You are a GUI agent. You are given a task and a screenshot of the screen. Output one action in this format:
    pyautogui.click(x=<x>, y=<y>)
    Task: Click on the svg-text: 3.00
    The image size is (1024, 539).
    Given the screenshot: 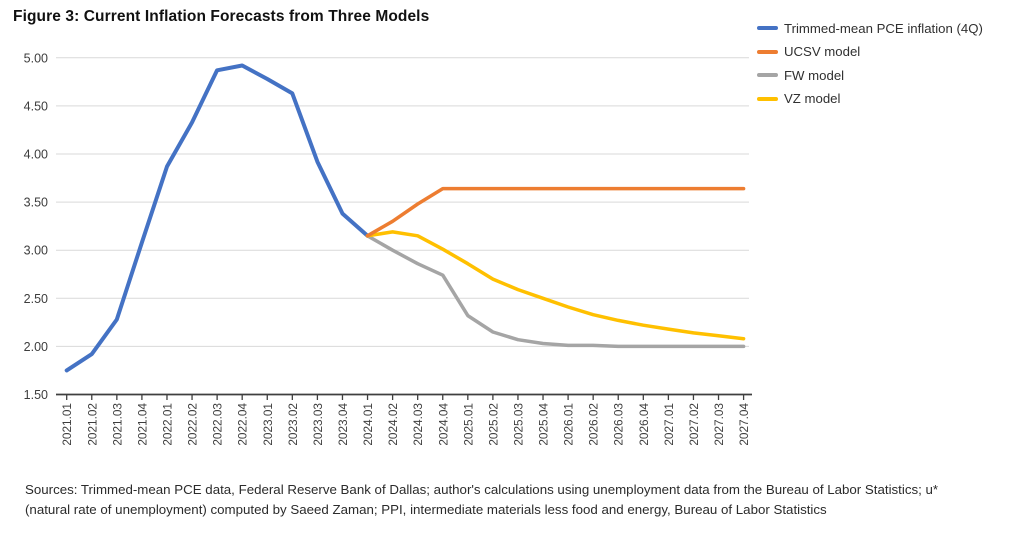 What is the action you would take?
    pyautogui.click(x=36, y=251)
    